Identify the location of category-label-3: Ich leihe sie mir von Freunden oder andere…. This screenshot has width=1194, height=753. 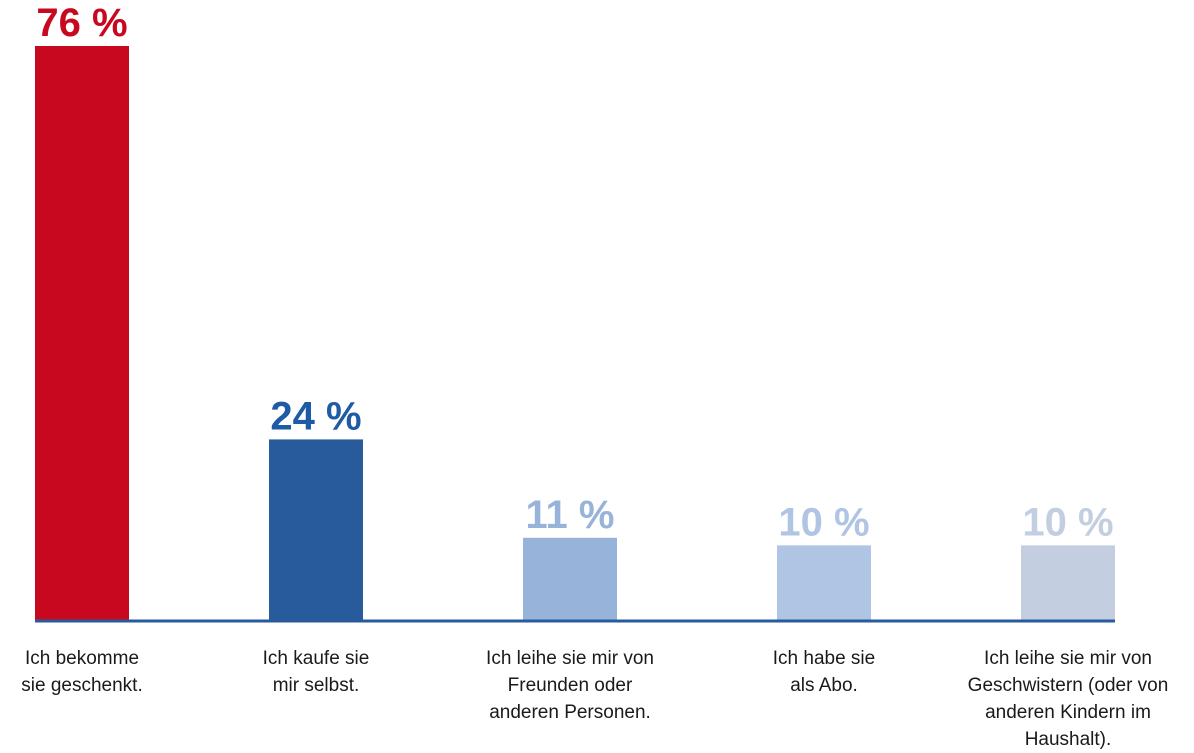
(570, 685).